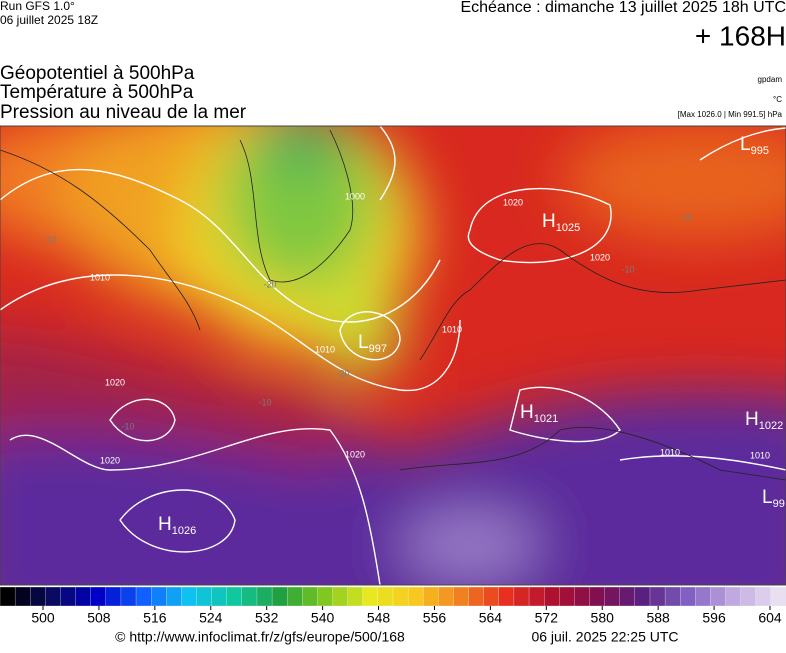 The width and height of the screenshot is (786, 653). What do you see at coordinates (777, 99) in the screenshot?
I see `unit-label: °C` at bounding box center [777, 99].